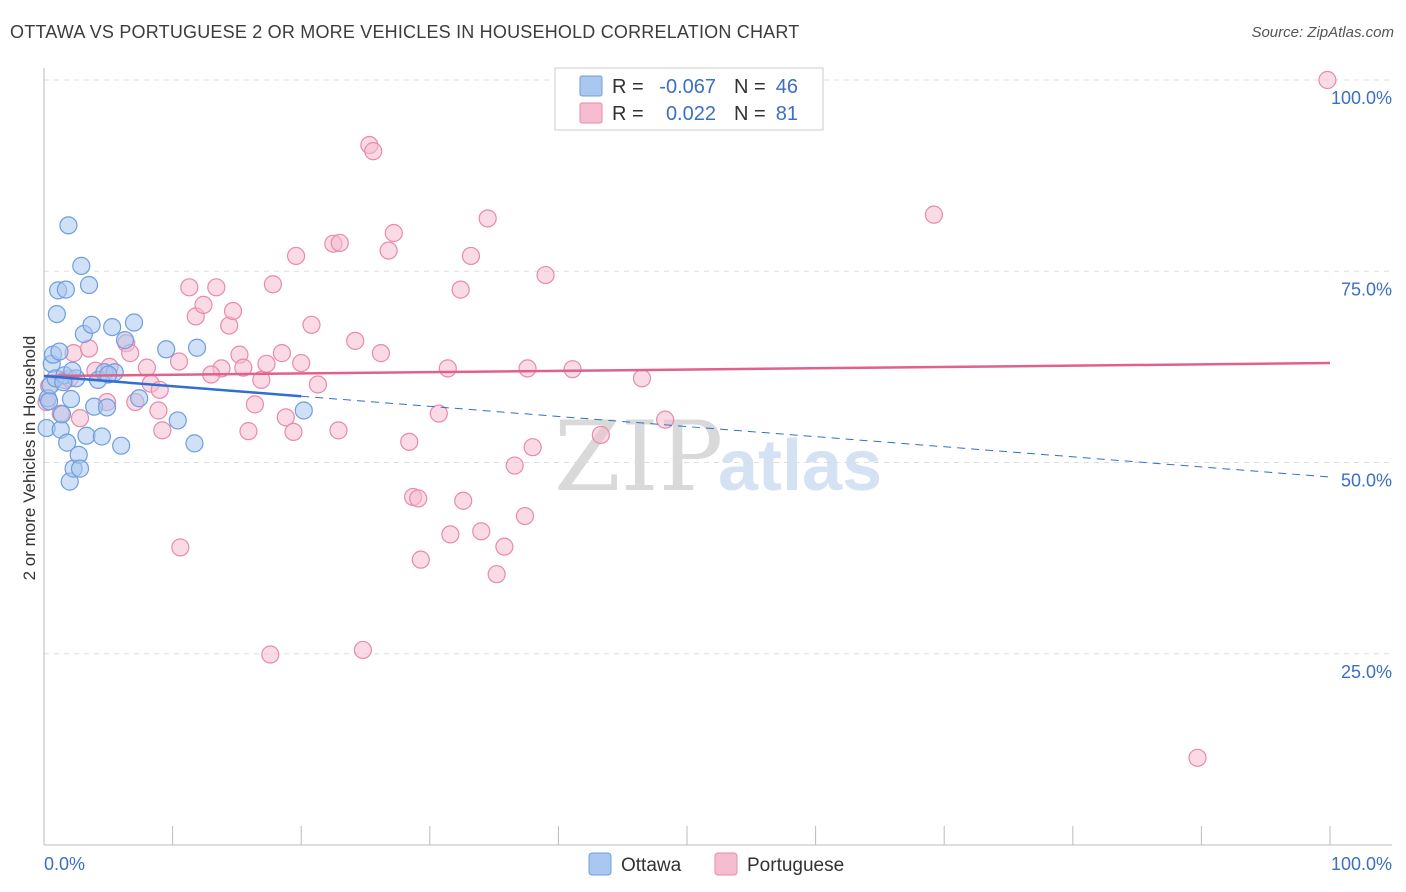  Describe the element at coordinates (750, 87) in the screenshot. I see `ottawa-n-label: N =` at that location.